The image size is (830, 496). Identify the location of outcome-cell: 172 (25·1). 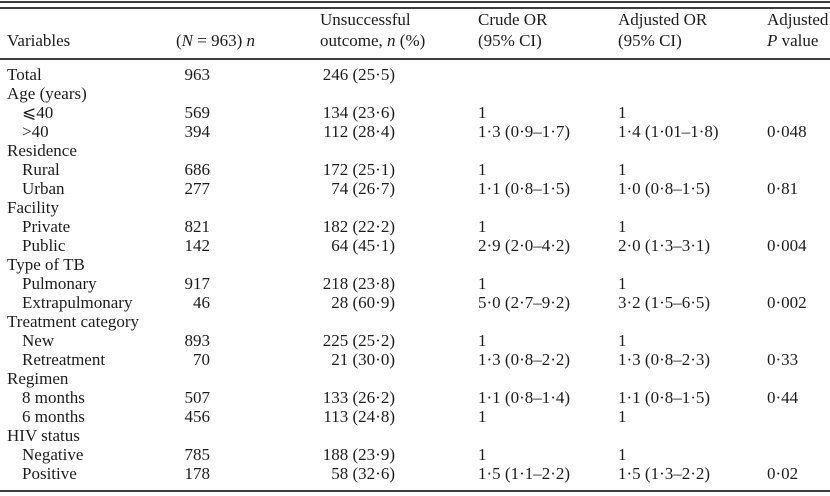
(399, 169).